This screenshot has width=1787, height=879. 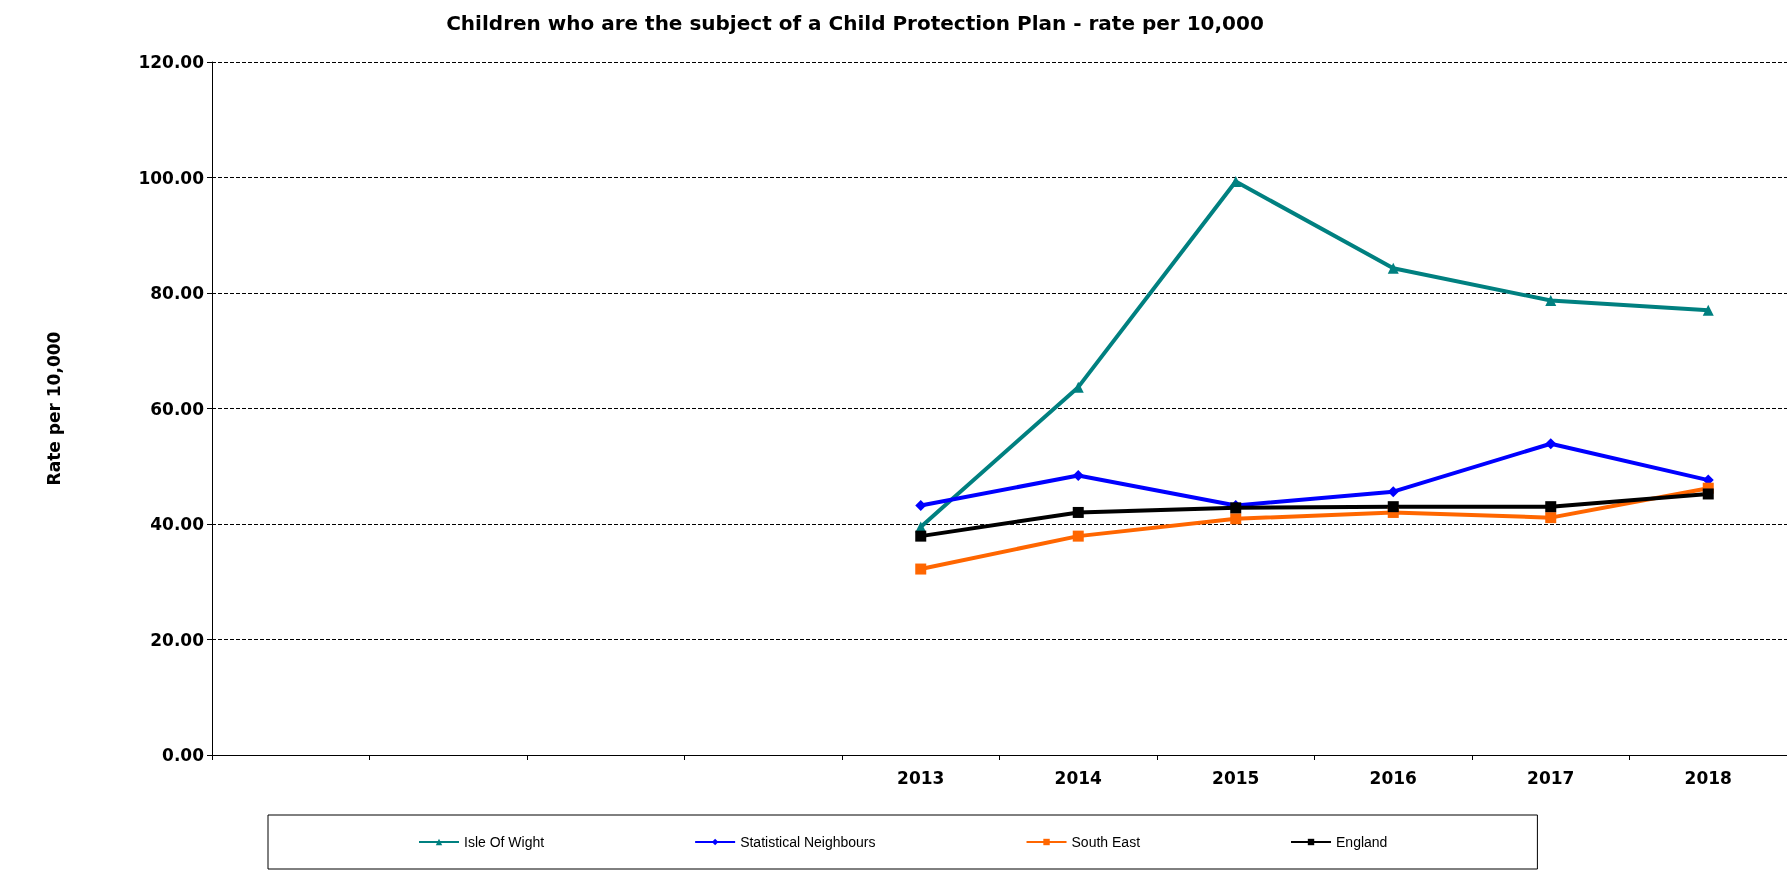 What do you see at coordinates (1106, 842) in the screenshot?
I see `legend-label: South East` at bounding box center [1106, 842].